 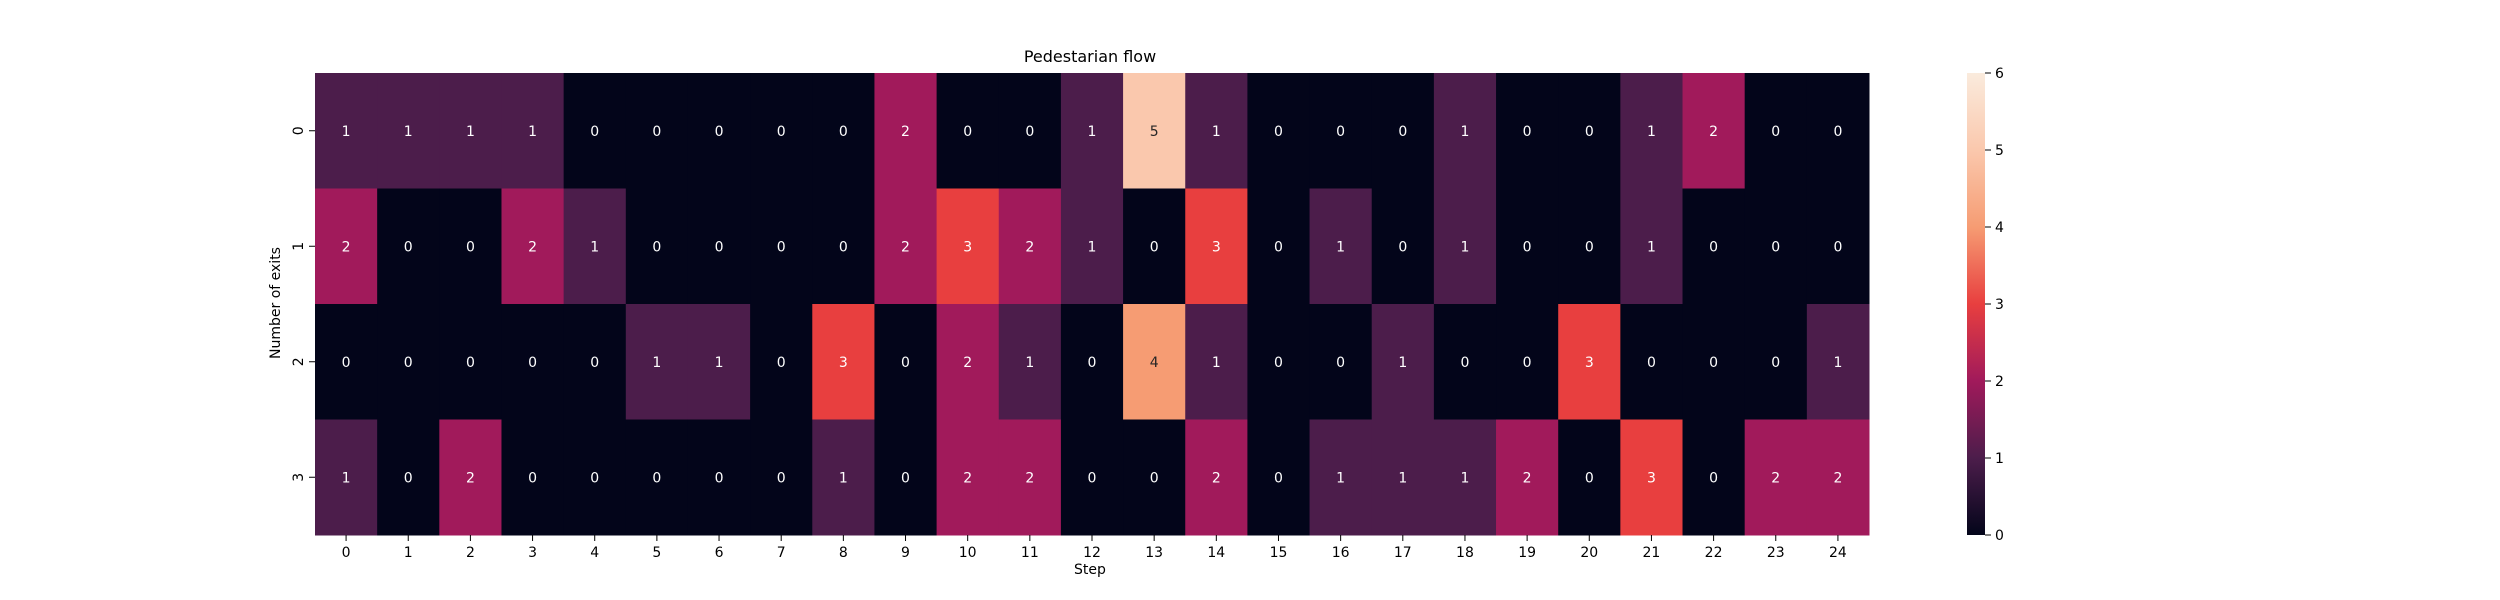 I want to click on x-tick-label: 8, so click(x=843, y=553).